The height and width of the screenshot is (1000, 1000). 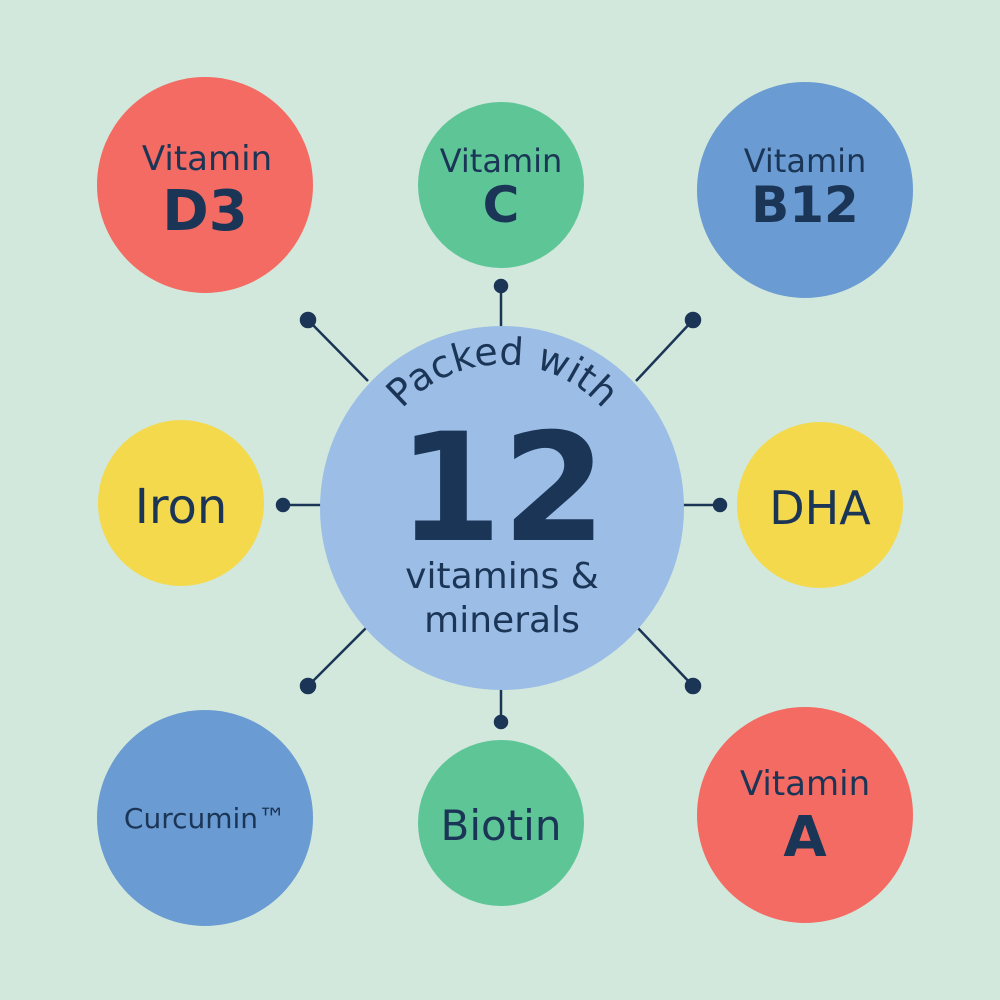 I want to click on nutrient-curcumin: Curcumin™, so click(x=205, y=818).